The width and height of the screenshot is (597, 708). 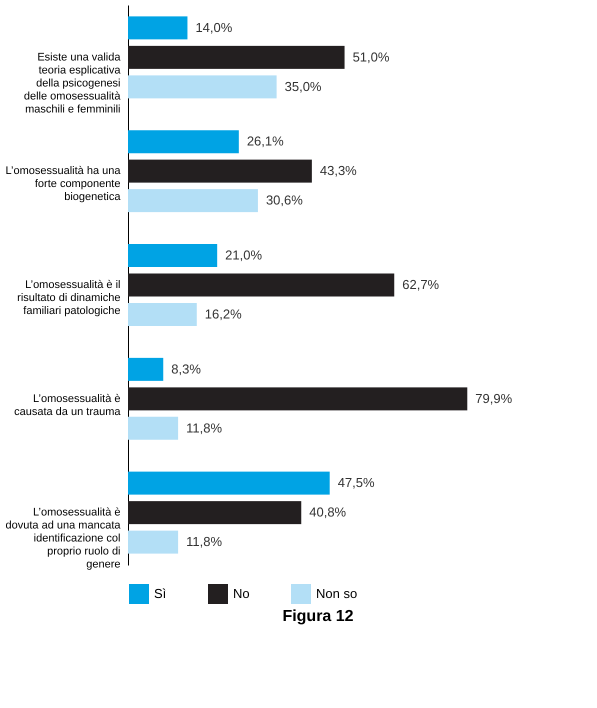 I want to click on data-label: 21,0%, so click(x=243, y=255).